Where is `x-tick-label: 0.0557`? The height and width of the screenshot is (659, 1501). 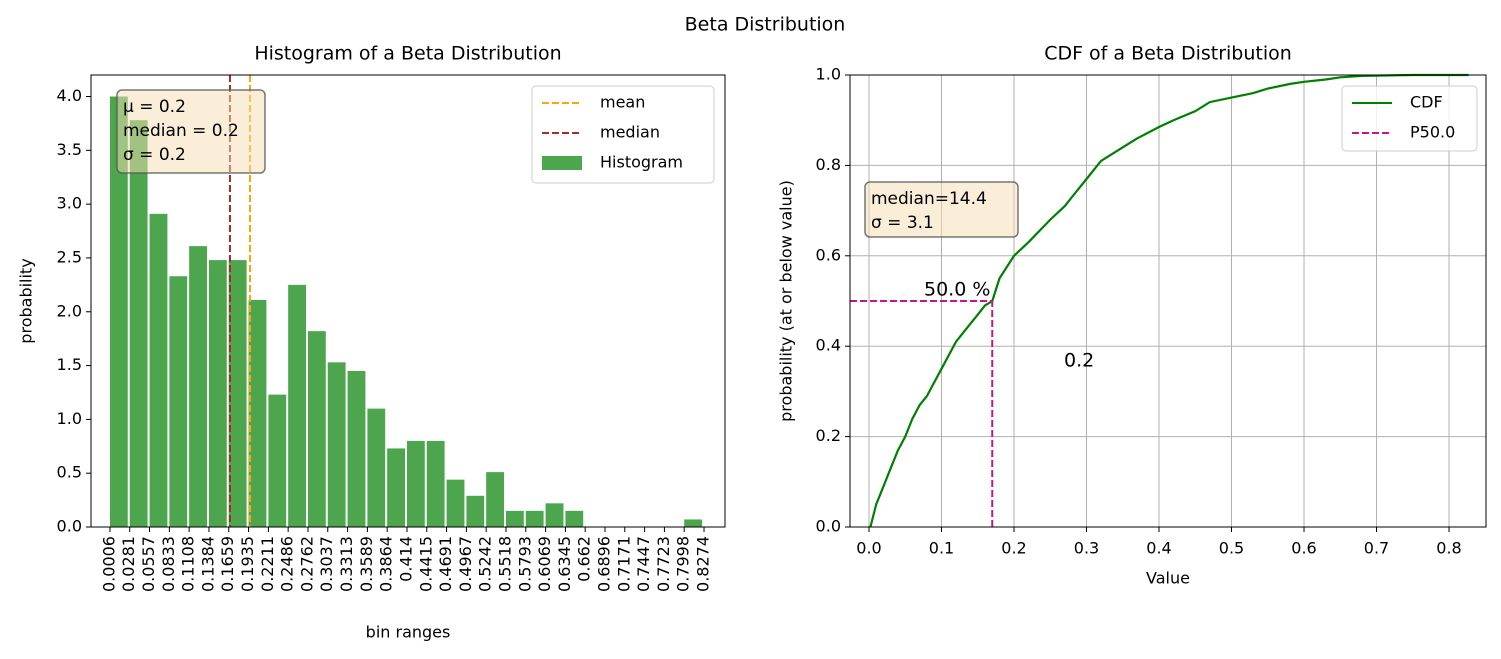 x-tick-label: 0.0557 is located at coordinates (148, 564).